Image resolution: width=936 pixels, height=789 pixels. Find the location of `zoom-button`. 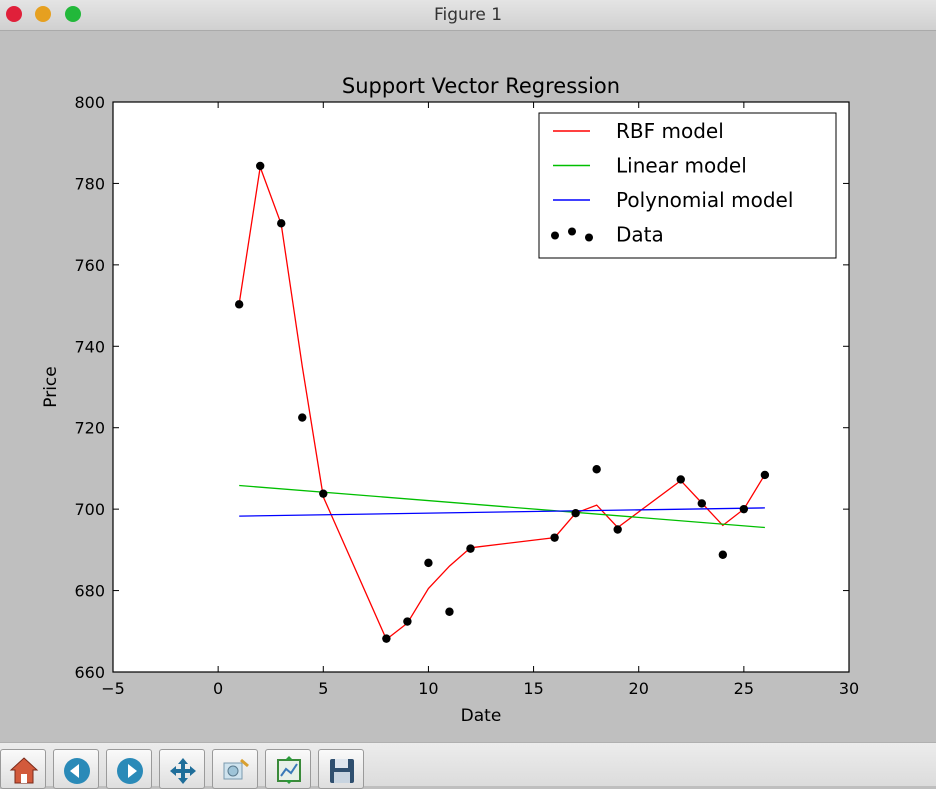

zoom-button is located at coordinates (235, 769).